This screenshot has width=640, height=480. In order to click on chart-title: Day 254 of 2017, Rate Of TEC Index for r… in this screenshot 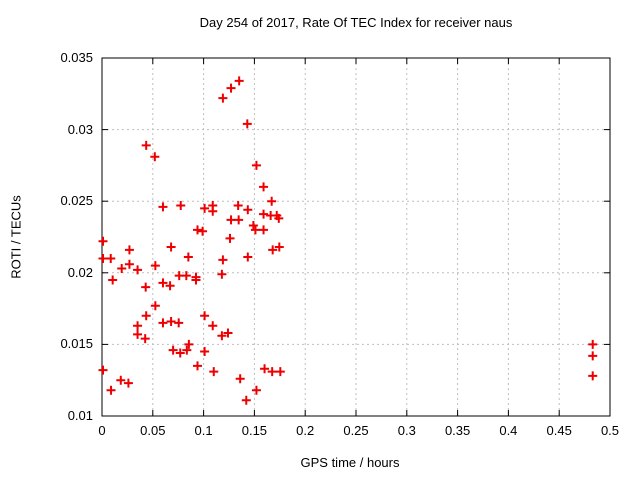, I will do `click(356, 22)`.